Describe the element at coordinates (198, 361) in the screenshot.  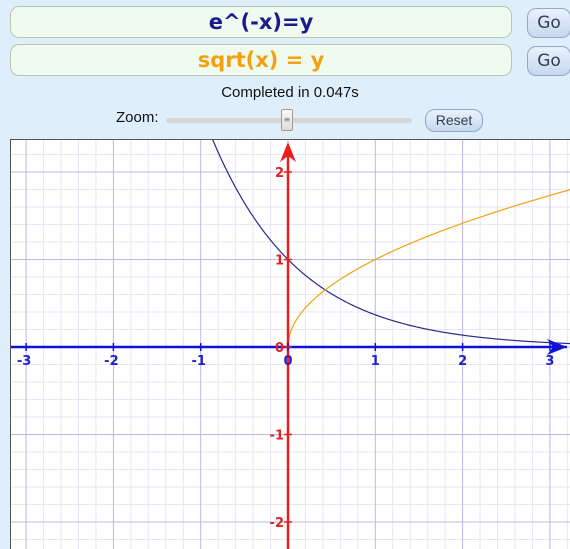
I see `x-tick-label: -1` at that location.